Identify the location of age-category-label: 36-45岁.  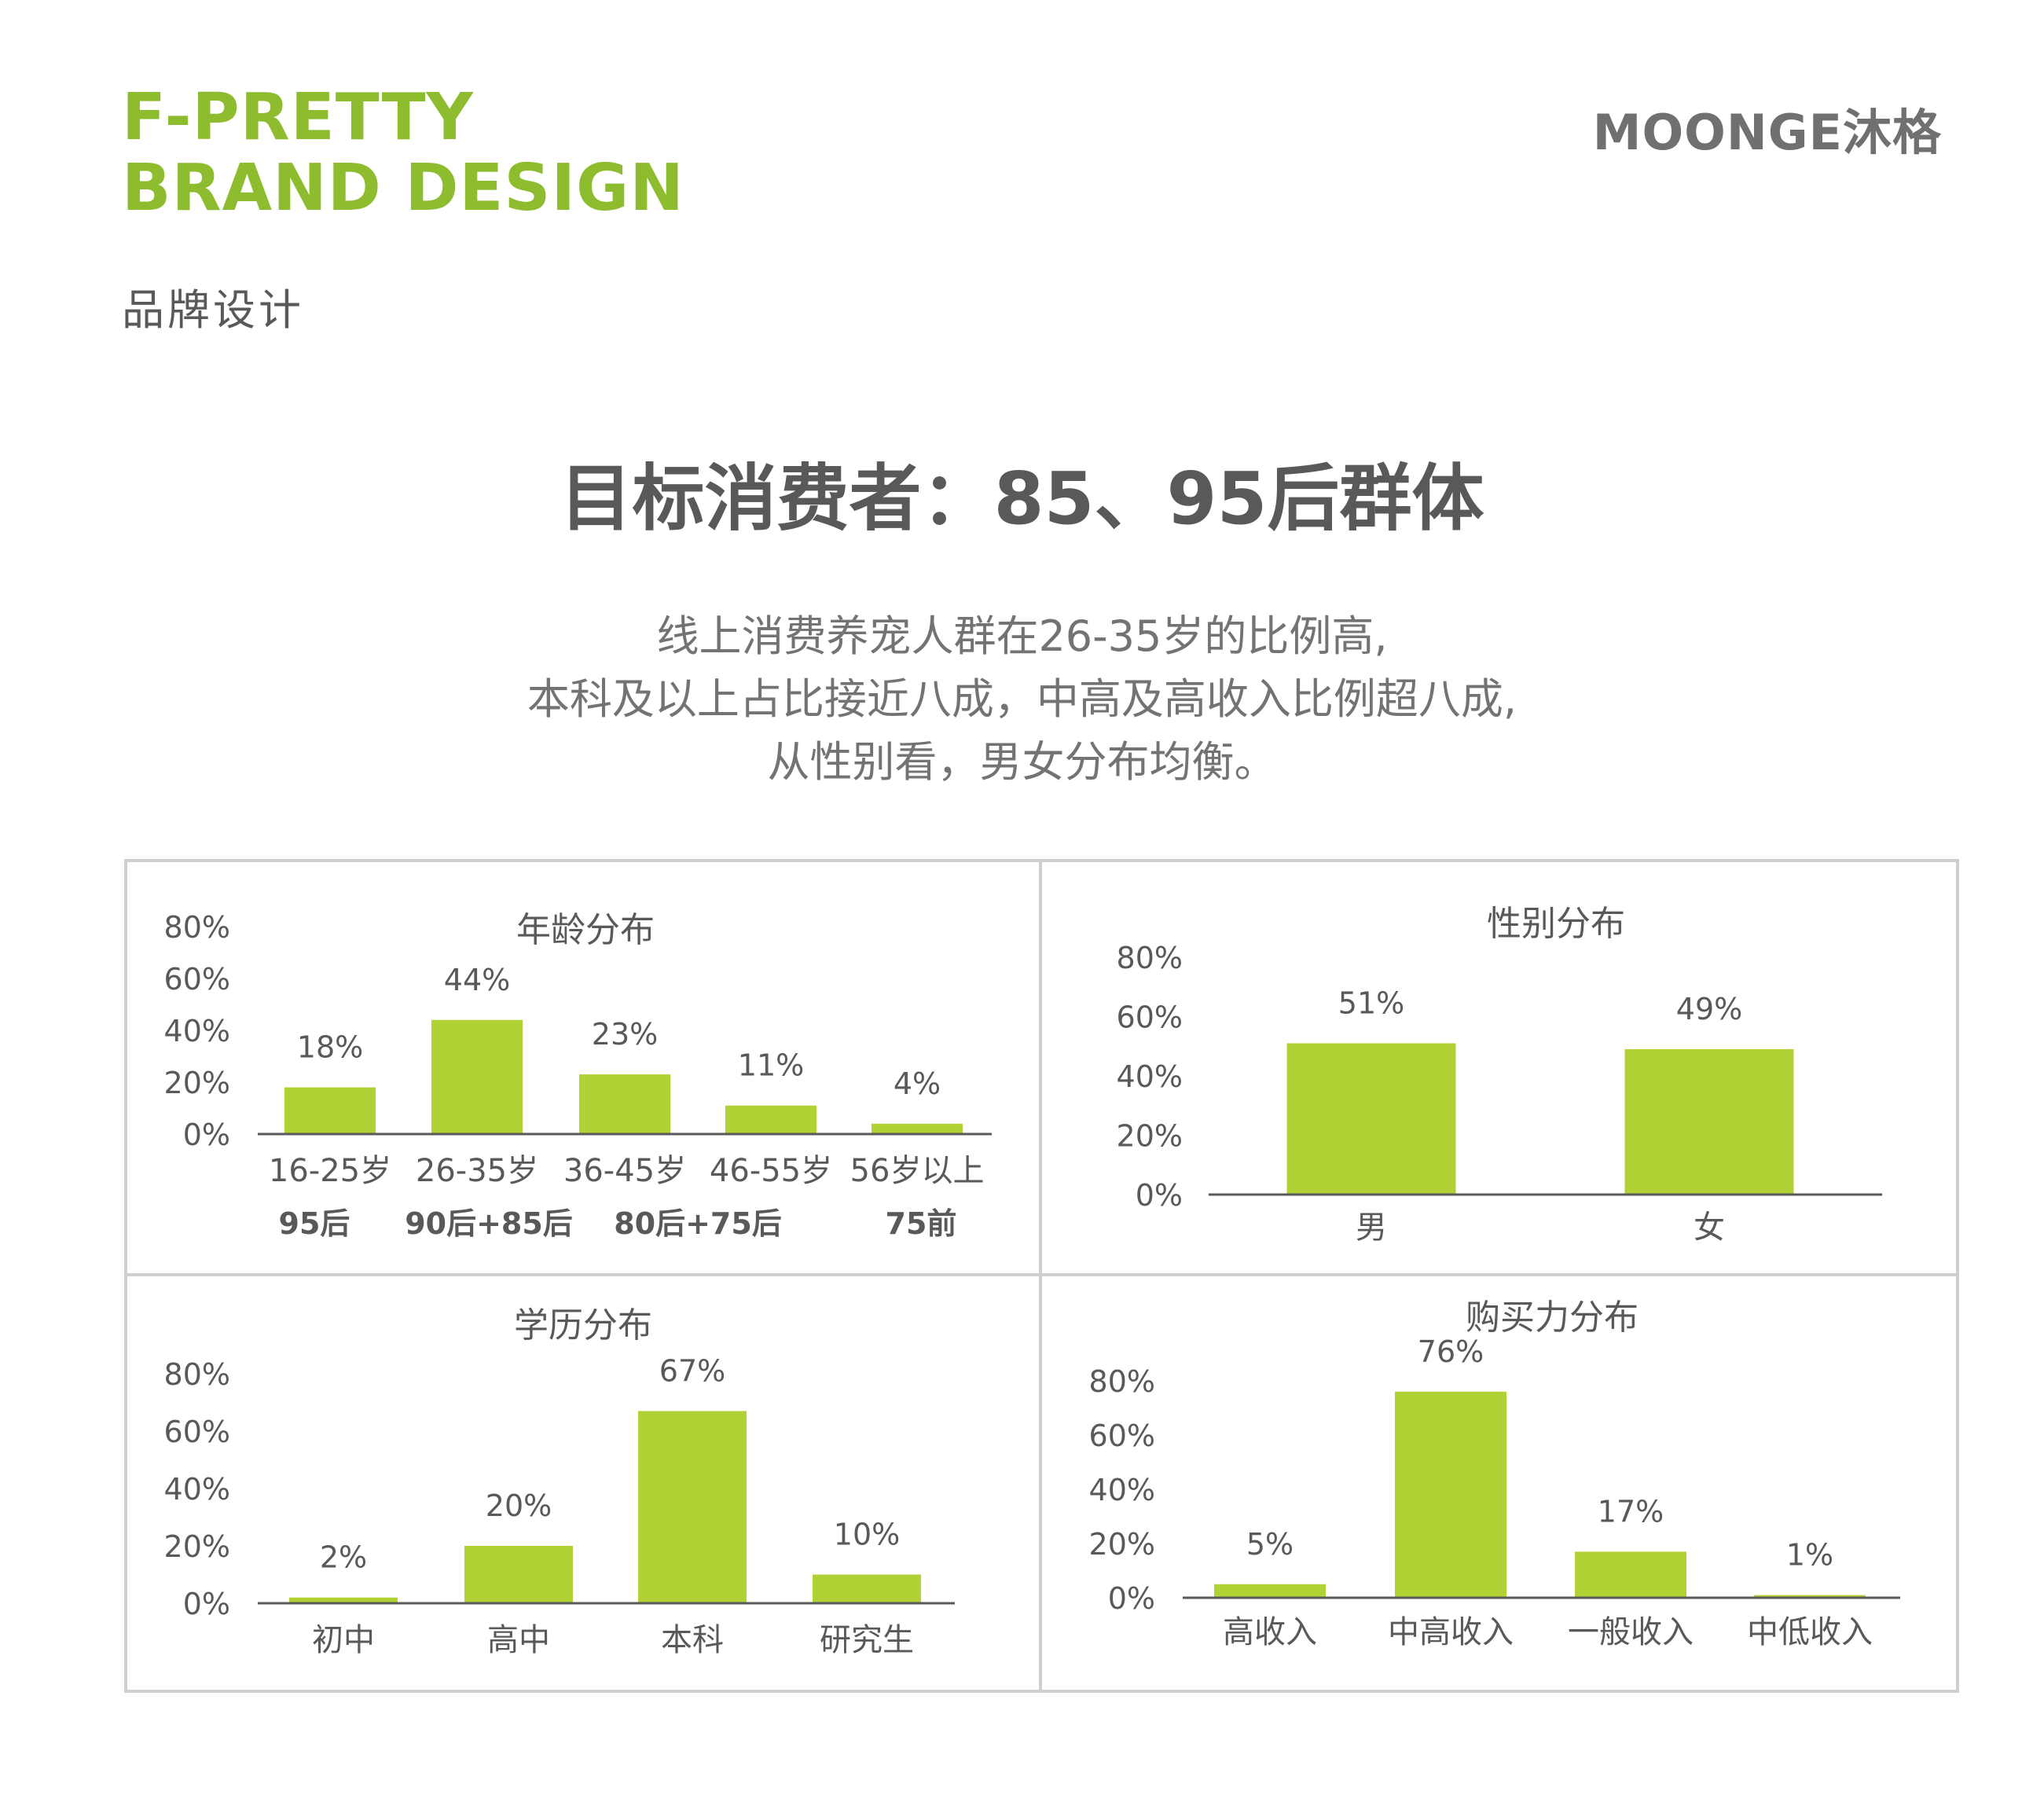
(624, 1171).